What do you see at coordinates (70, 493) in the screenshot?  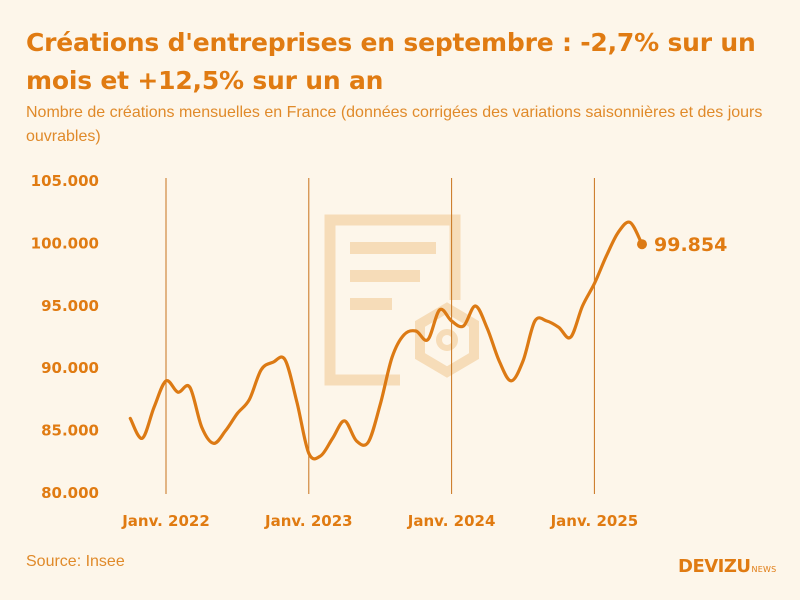 I see `y-tick-label: 80.000` at bounding box center [70, 493].